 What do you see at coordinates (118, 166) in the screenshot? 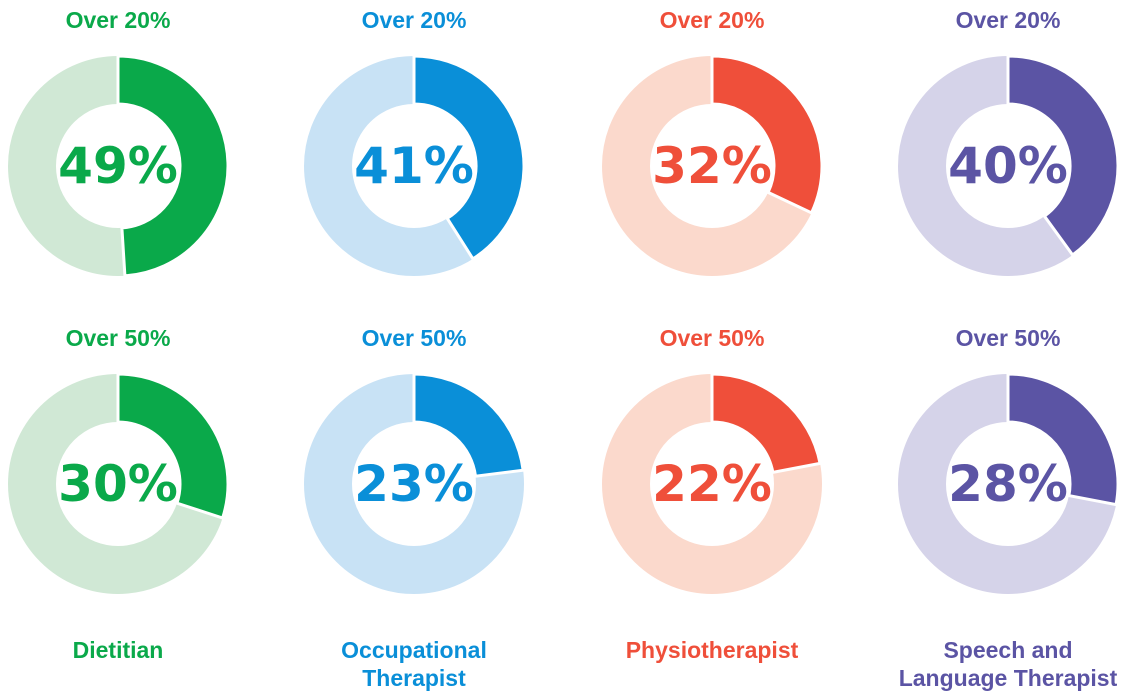
I see `center-label: 49%` at bounding box center [118, 166].